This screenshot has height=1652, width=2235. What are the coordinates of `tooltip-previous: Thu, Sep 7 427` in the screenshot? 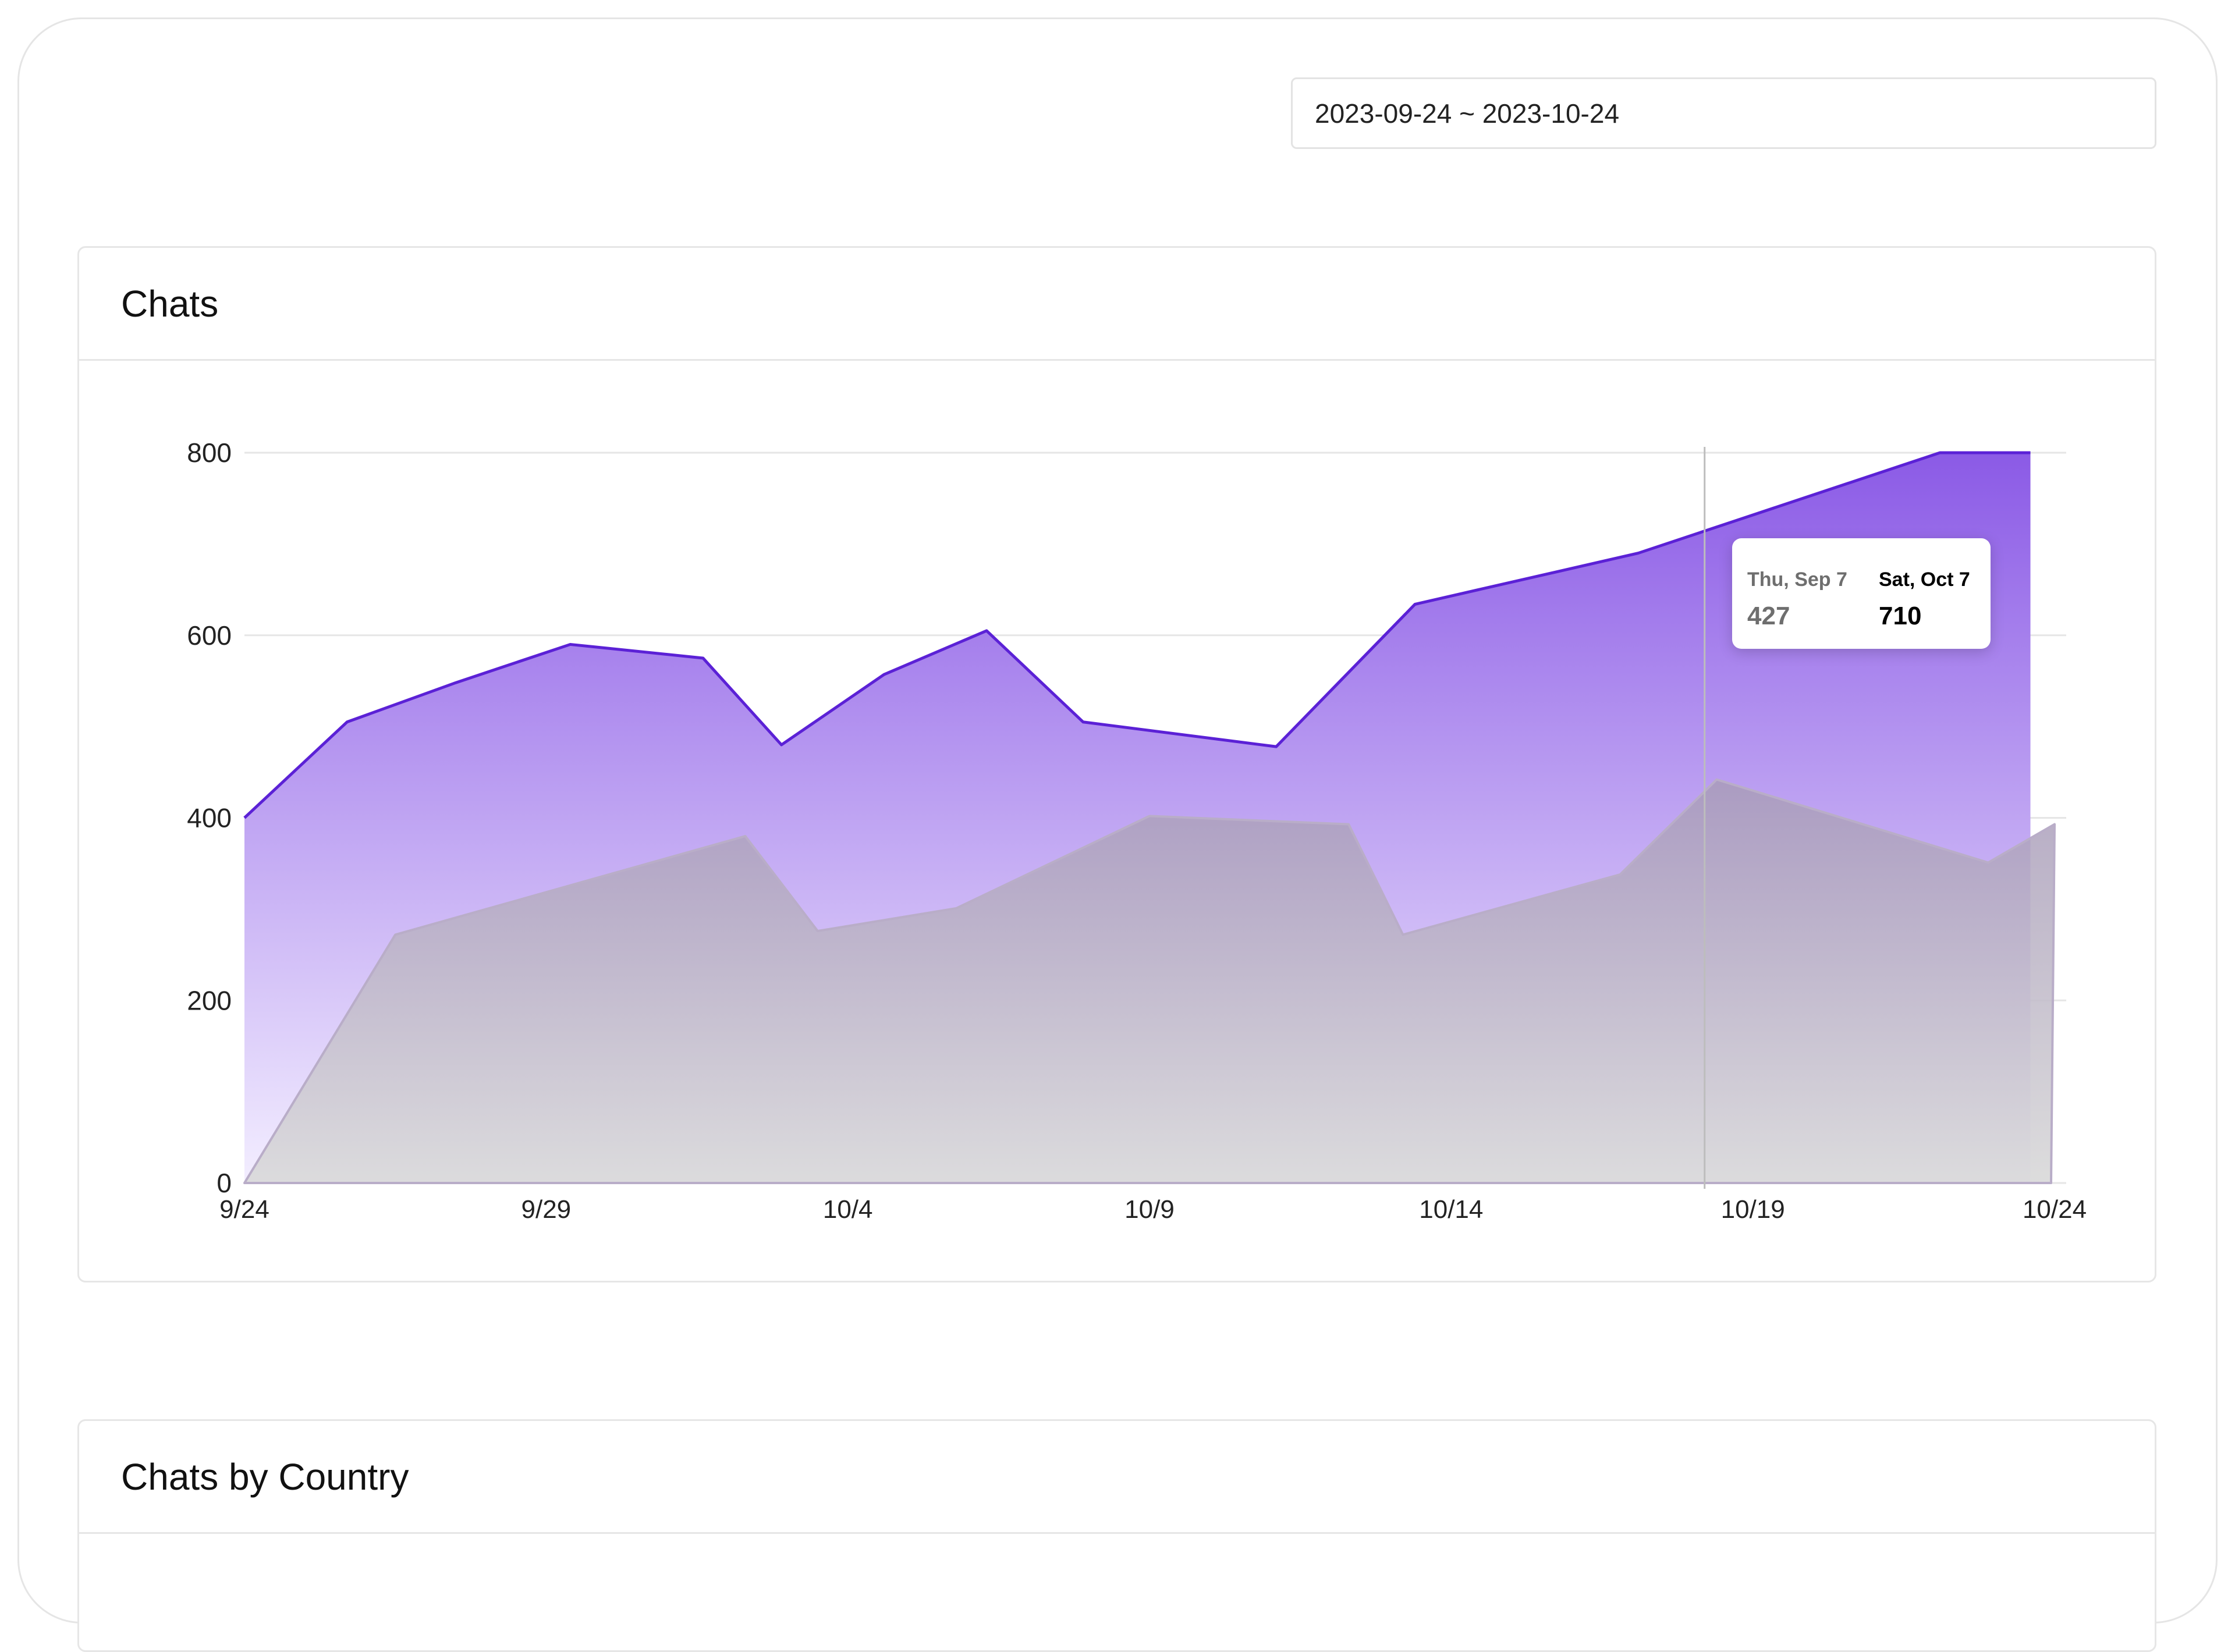 It's located at (1797, 600).